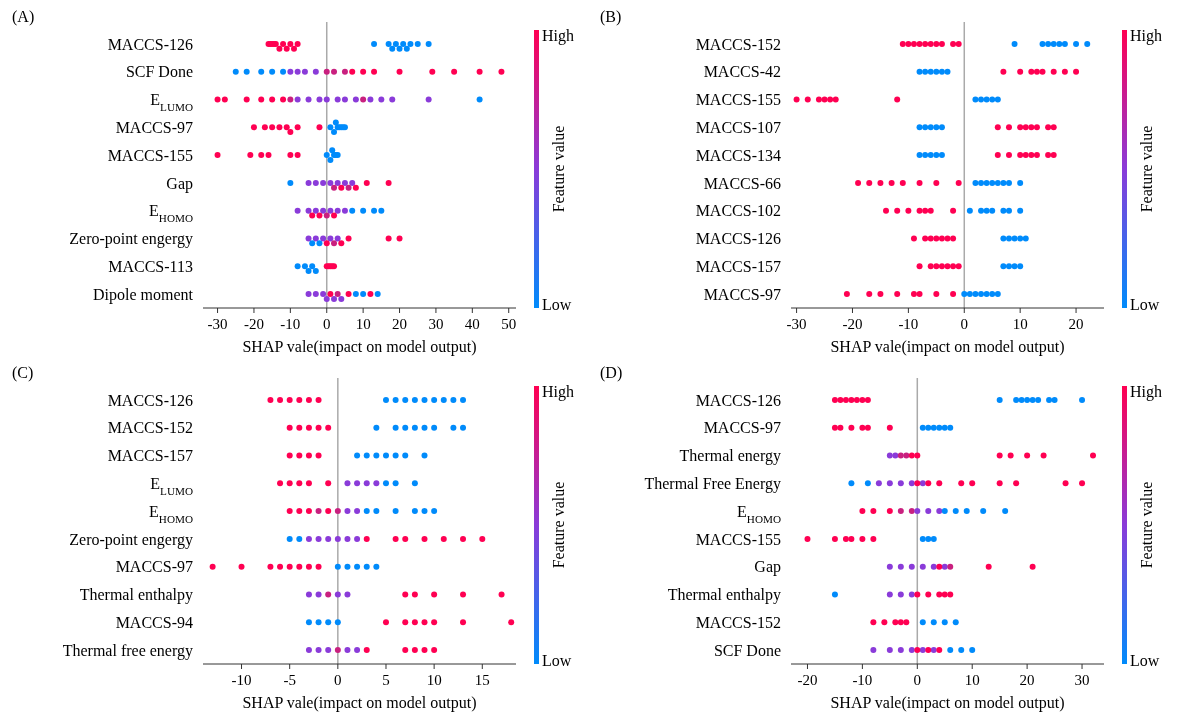  What do you see at coordinates (742, 72) in the screenshot?
I see `y-tick-label: MACCS-42` at bounding box center [742, 72].